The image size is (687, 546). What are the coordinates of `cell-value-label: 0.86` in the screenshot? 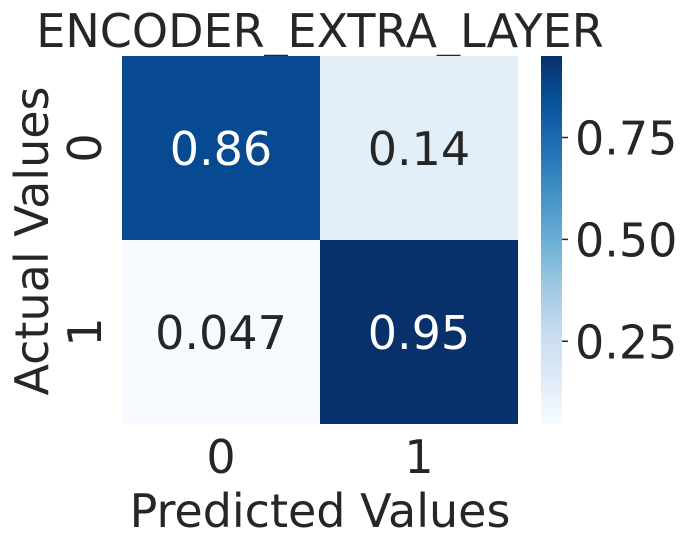 It's located at (221, 149).